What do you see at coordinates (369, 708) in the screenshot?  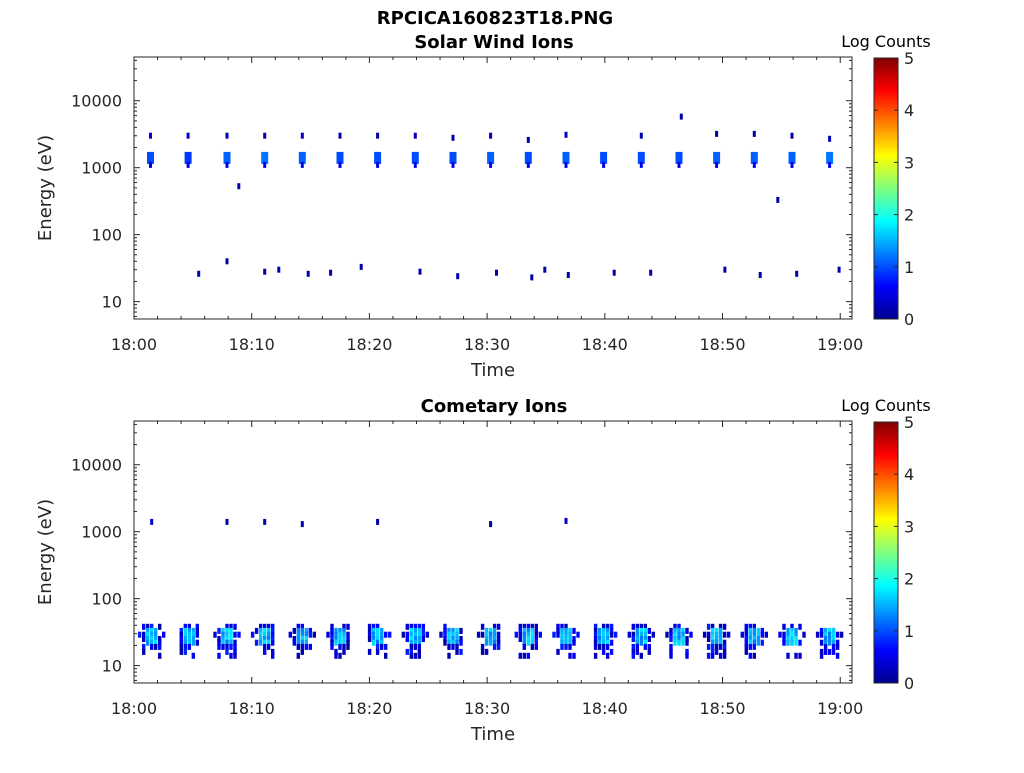 I see `x-tick-label: 18:20` at bounding box center [369, 708].